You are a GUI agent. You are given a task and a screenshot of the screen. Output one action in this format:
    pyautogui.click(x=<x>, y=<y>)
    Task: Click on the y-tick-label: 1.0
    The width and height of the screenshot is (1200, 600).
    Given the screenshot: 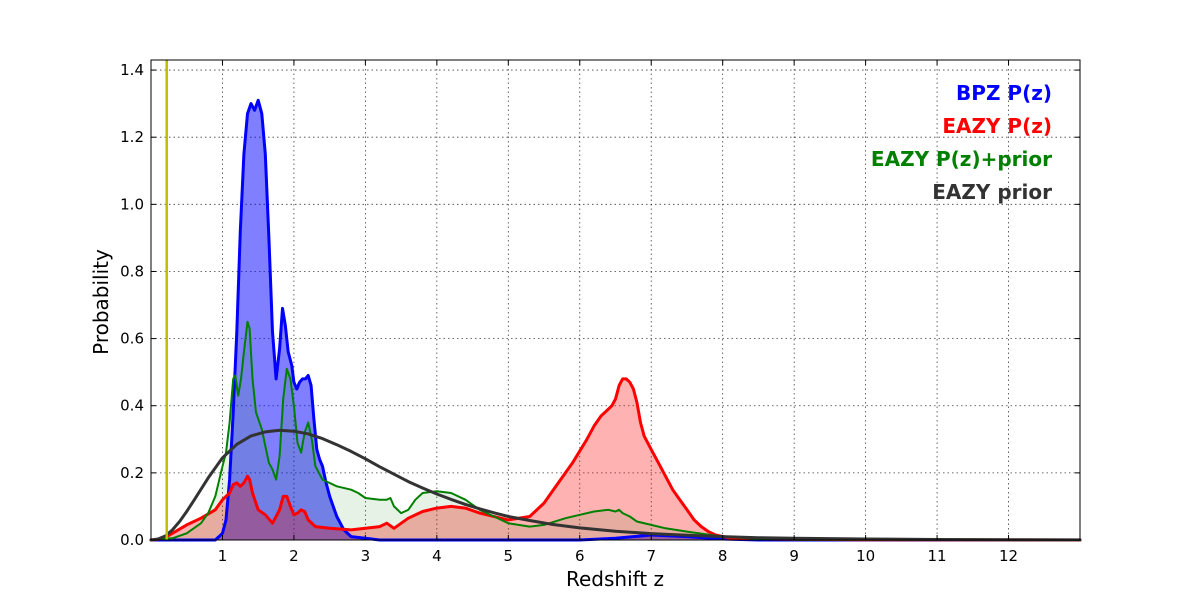 What is the action you would take?
    pyautogui.click(x=132, y=204)
    